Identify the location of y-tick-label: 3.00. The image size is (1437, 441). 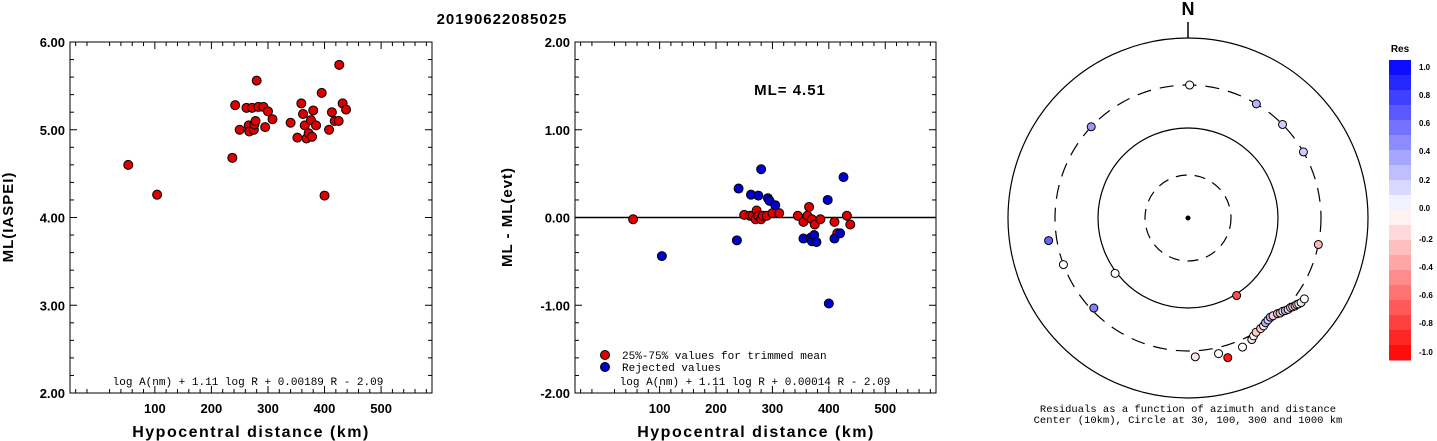
(52, 305).